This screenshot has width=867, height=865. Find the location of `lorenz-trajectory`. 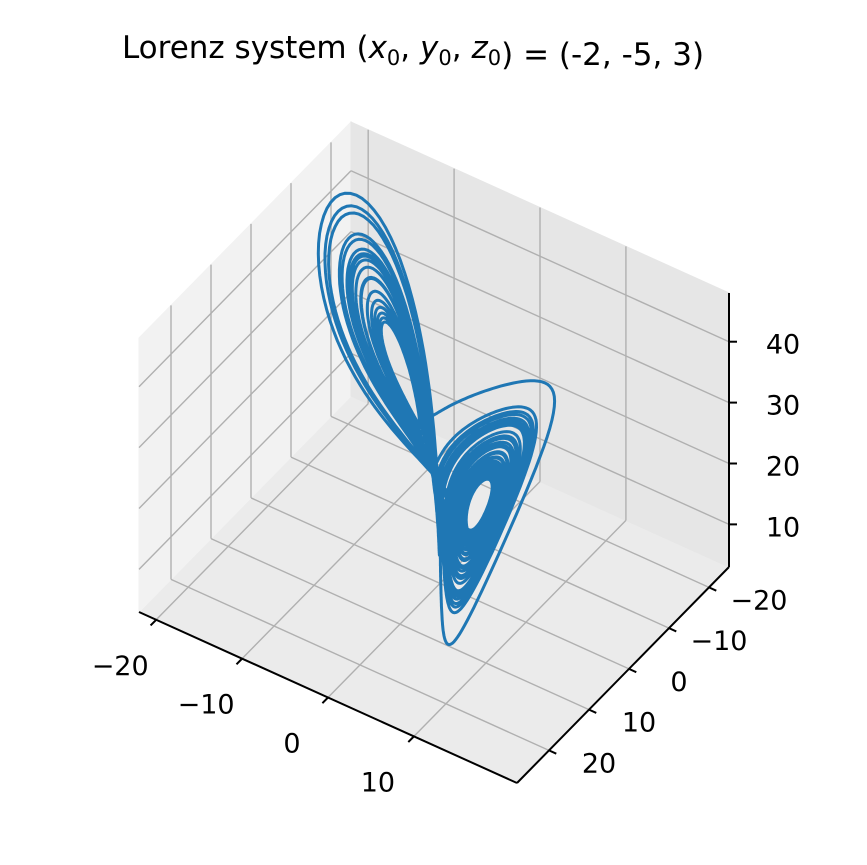

lorenz-trajectory is located at coordinates (436, 419).